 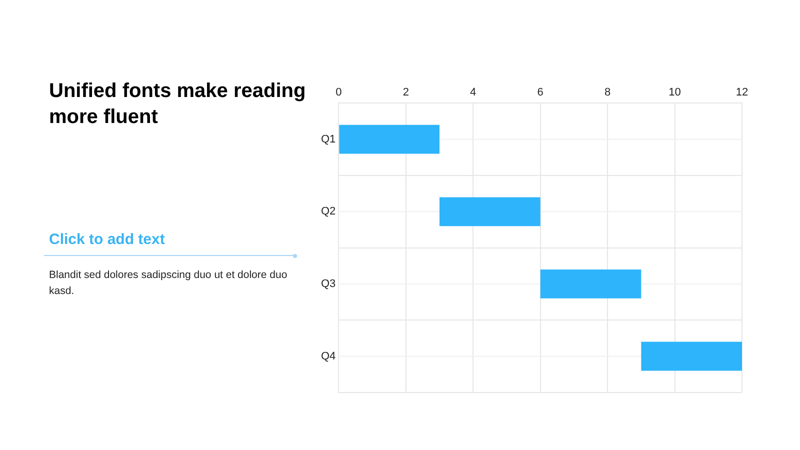 I want to click on y-tick-label: Q3, so click(x=328, y=284).